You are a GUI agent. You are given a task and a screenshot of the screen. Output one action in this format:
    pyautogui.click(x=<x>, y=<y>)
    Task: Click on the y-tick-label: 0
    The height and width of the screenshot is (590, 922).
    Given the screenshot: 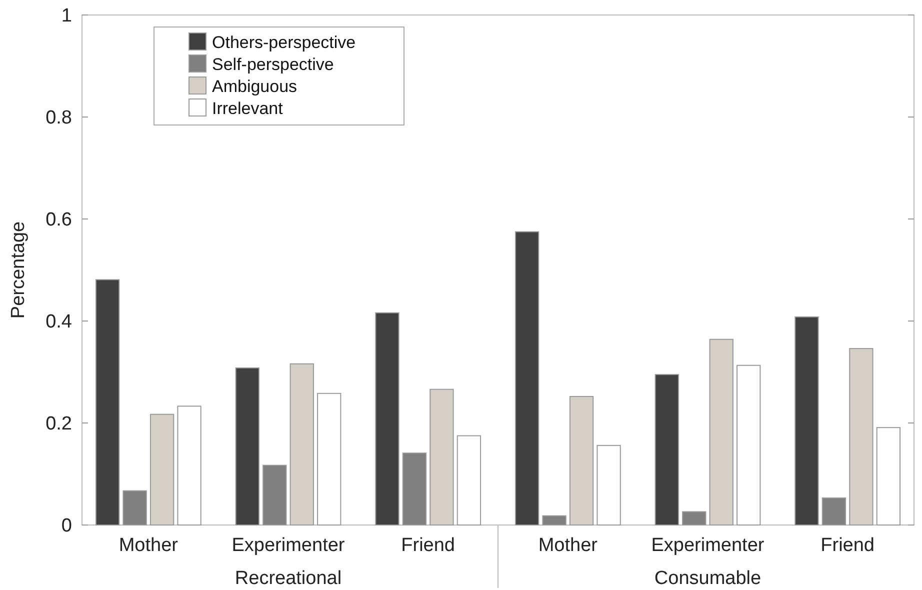 What is the action you would take?
    pyautogui.click(x=66, y=526)
    